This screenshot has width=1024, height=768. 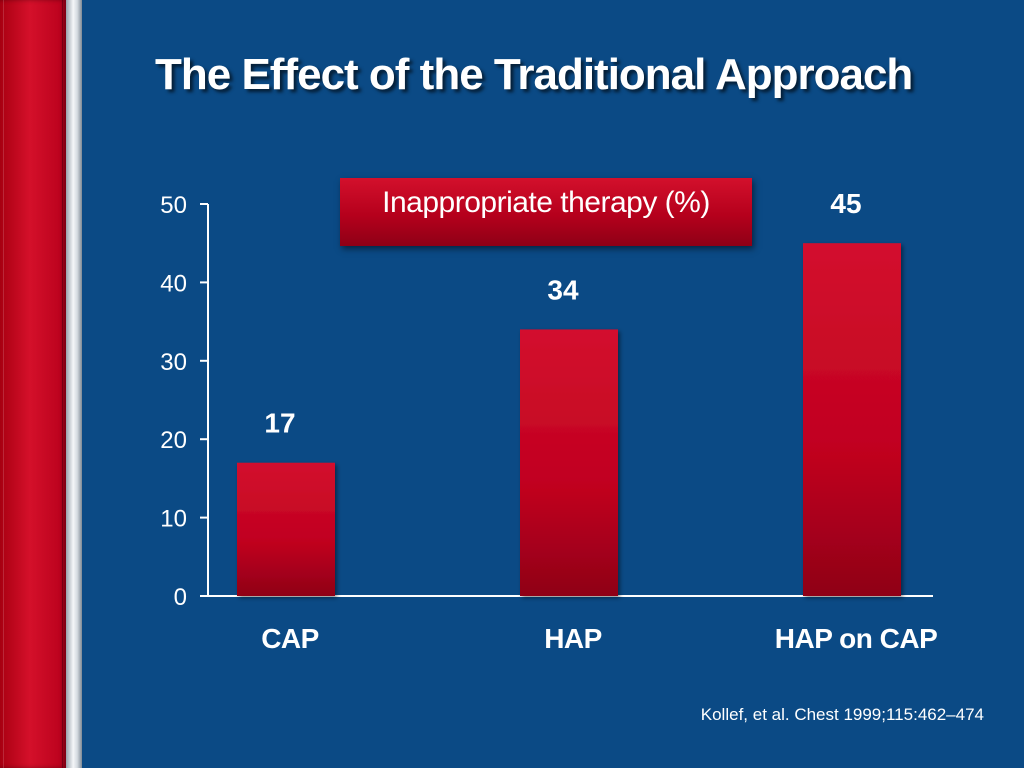 I want to click on y-tick-label: 10, so click(x=173, y=519).